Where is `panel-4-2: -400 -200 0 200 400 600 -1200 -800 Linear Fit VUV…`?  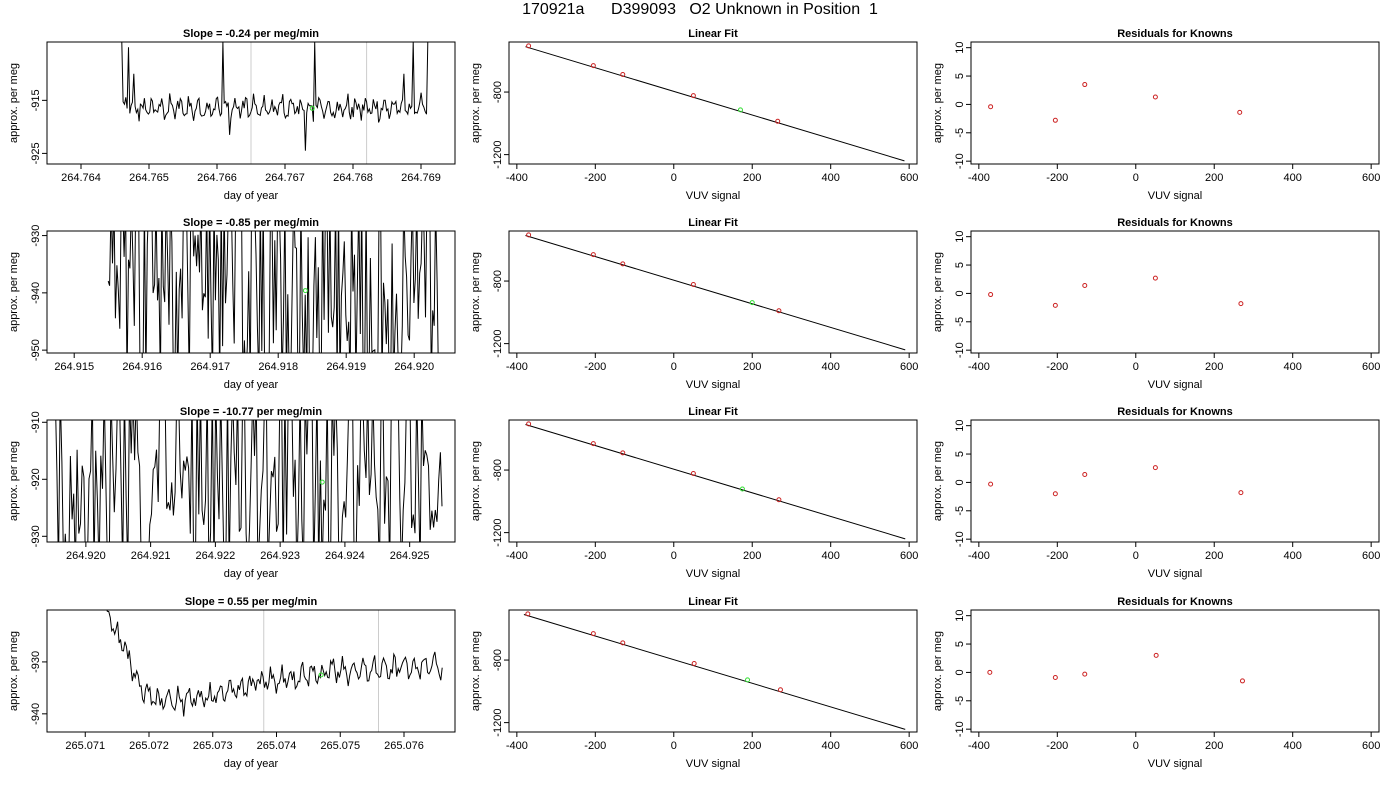
panel-4-2: -400 -200 0 200 400 600 -1200 -800 Linear Fit VUV… is located at coordinates (694, 683).